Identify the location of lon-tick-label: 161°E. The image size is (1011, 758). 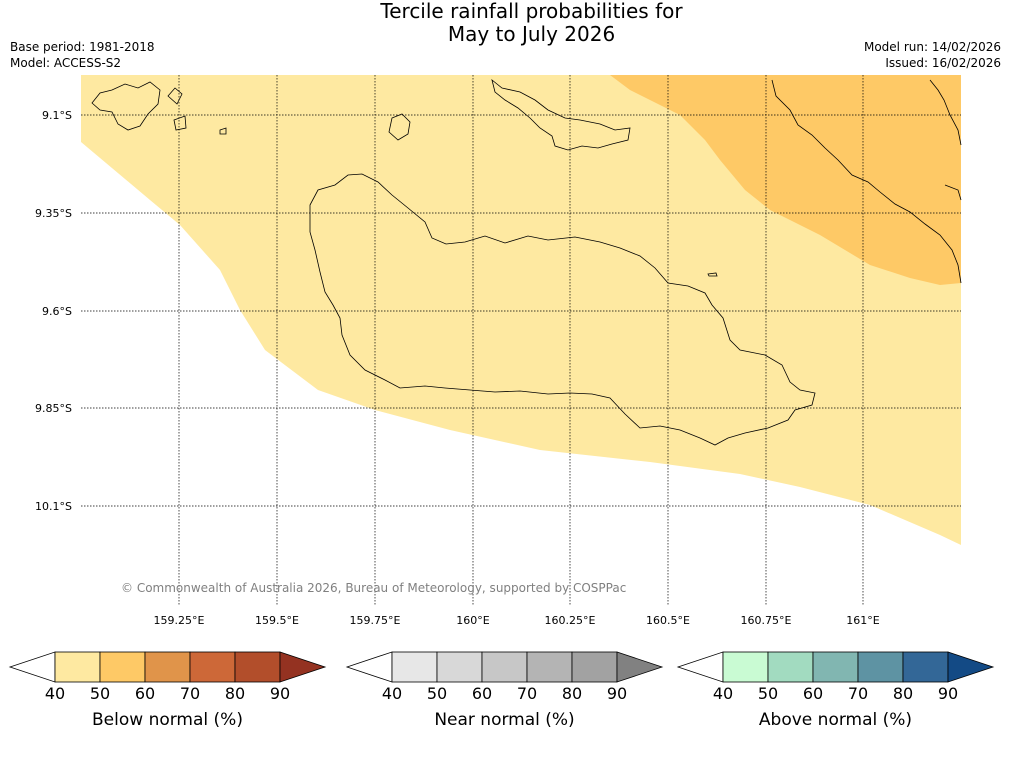
(862, 620).